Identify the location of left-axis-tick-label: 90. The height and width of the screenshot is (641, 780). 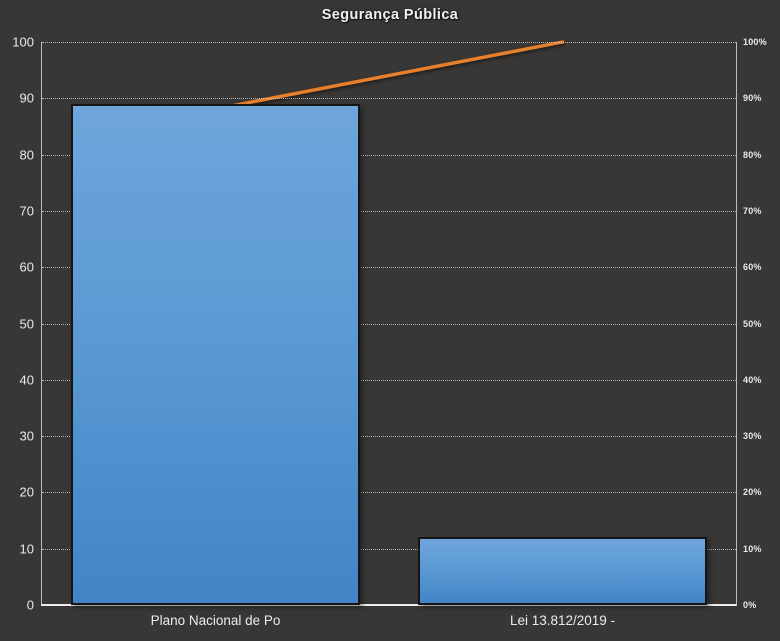
(26, 98).